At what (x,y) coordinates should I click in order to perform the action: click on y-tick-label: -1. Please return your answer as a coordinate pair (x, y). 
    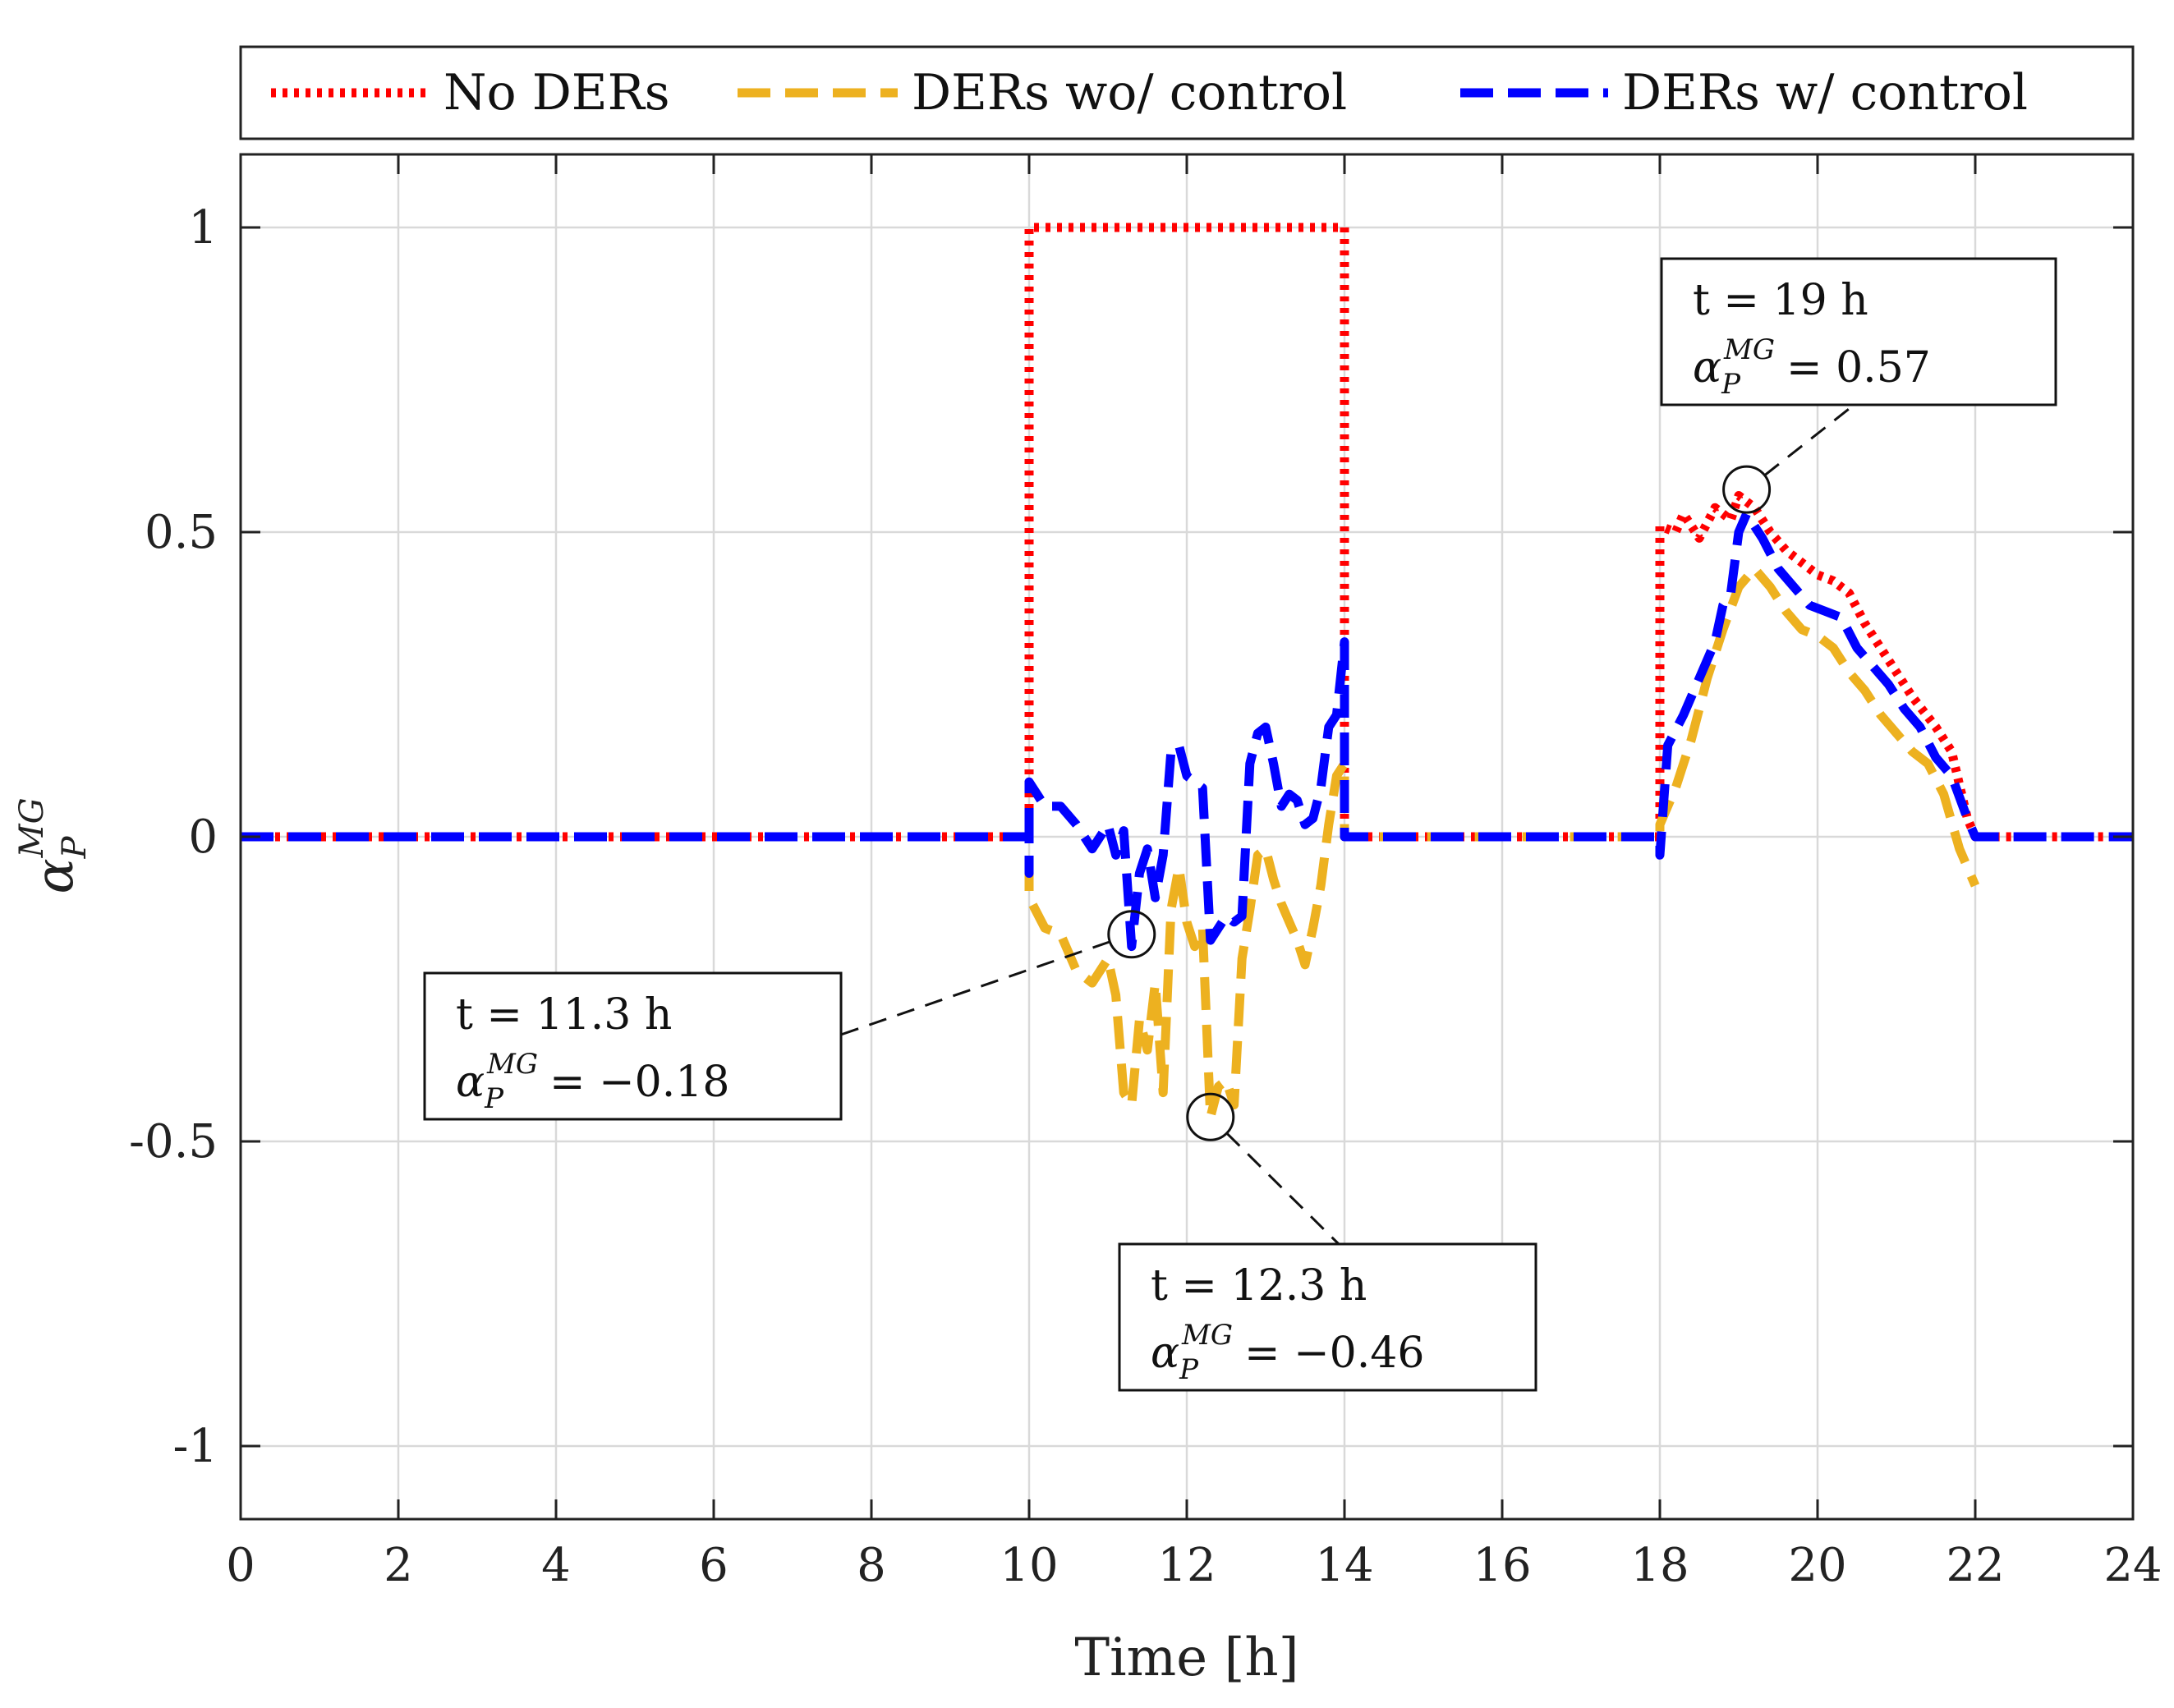
    Looking at the image, I should click on (195, 1446).